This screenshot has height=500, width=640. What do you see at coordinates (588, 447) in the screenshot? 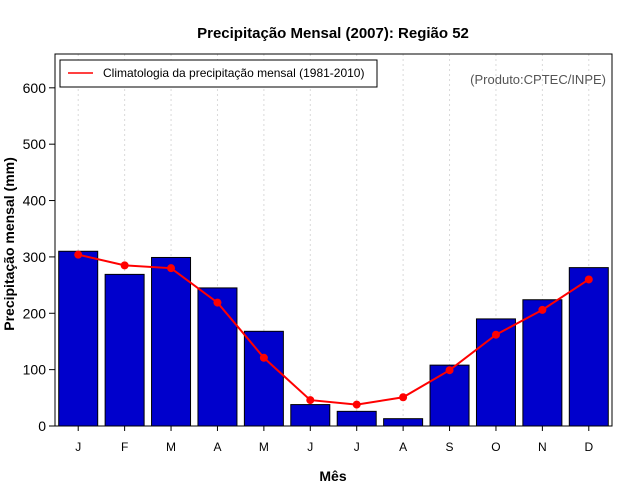
I see `x-tick-label-12: D` at bounding box center [588, 447].